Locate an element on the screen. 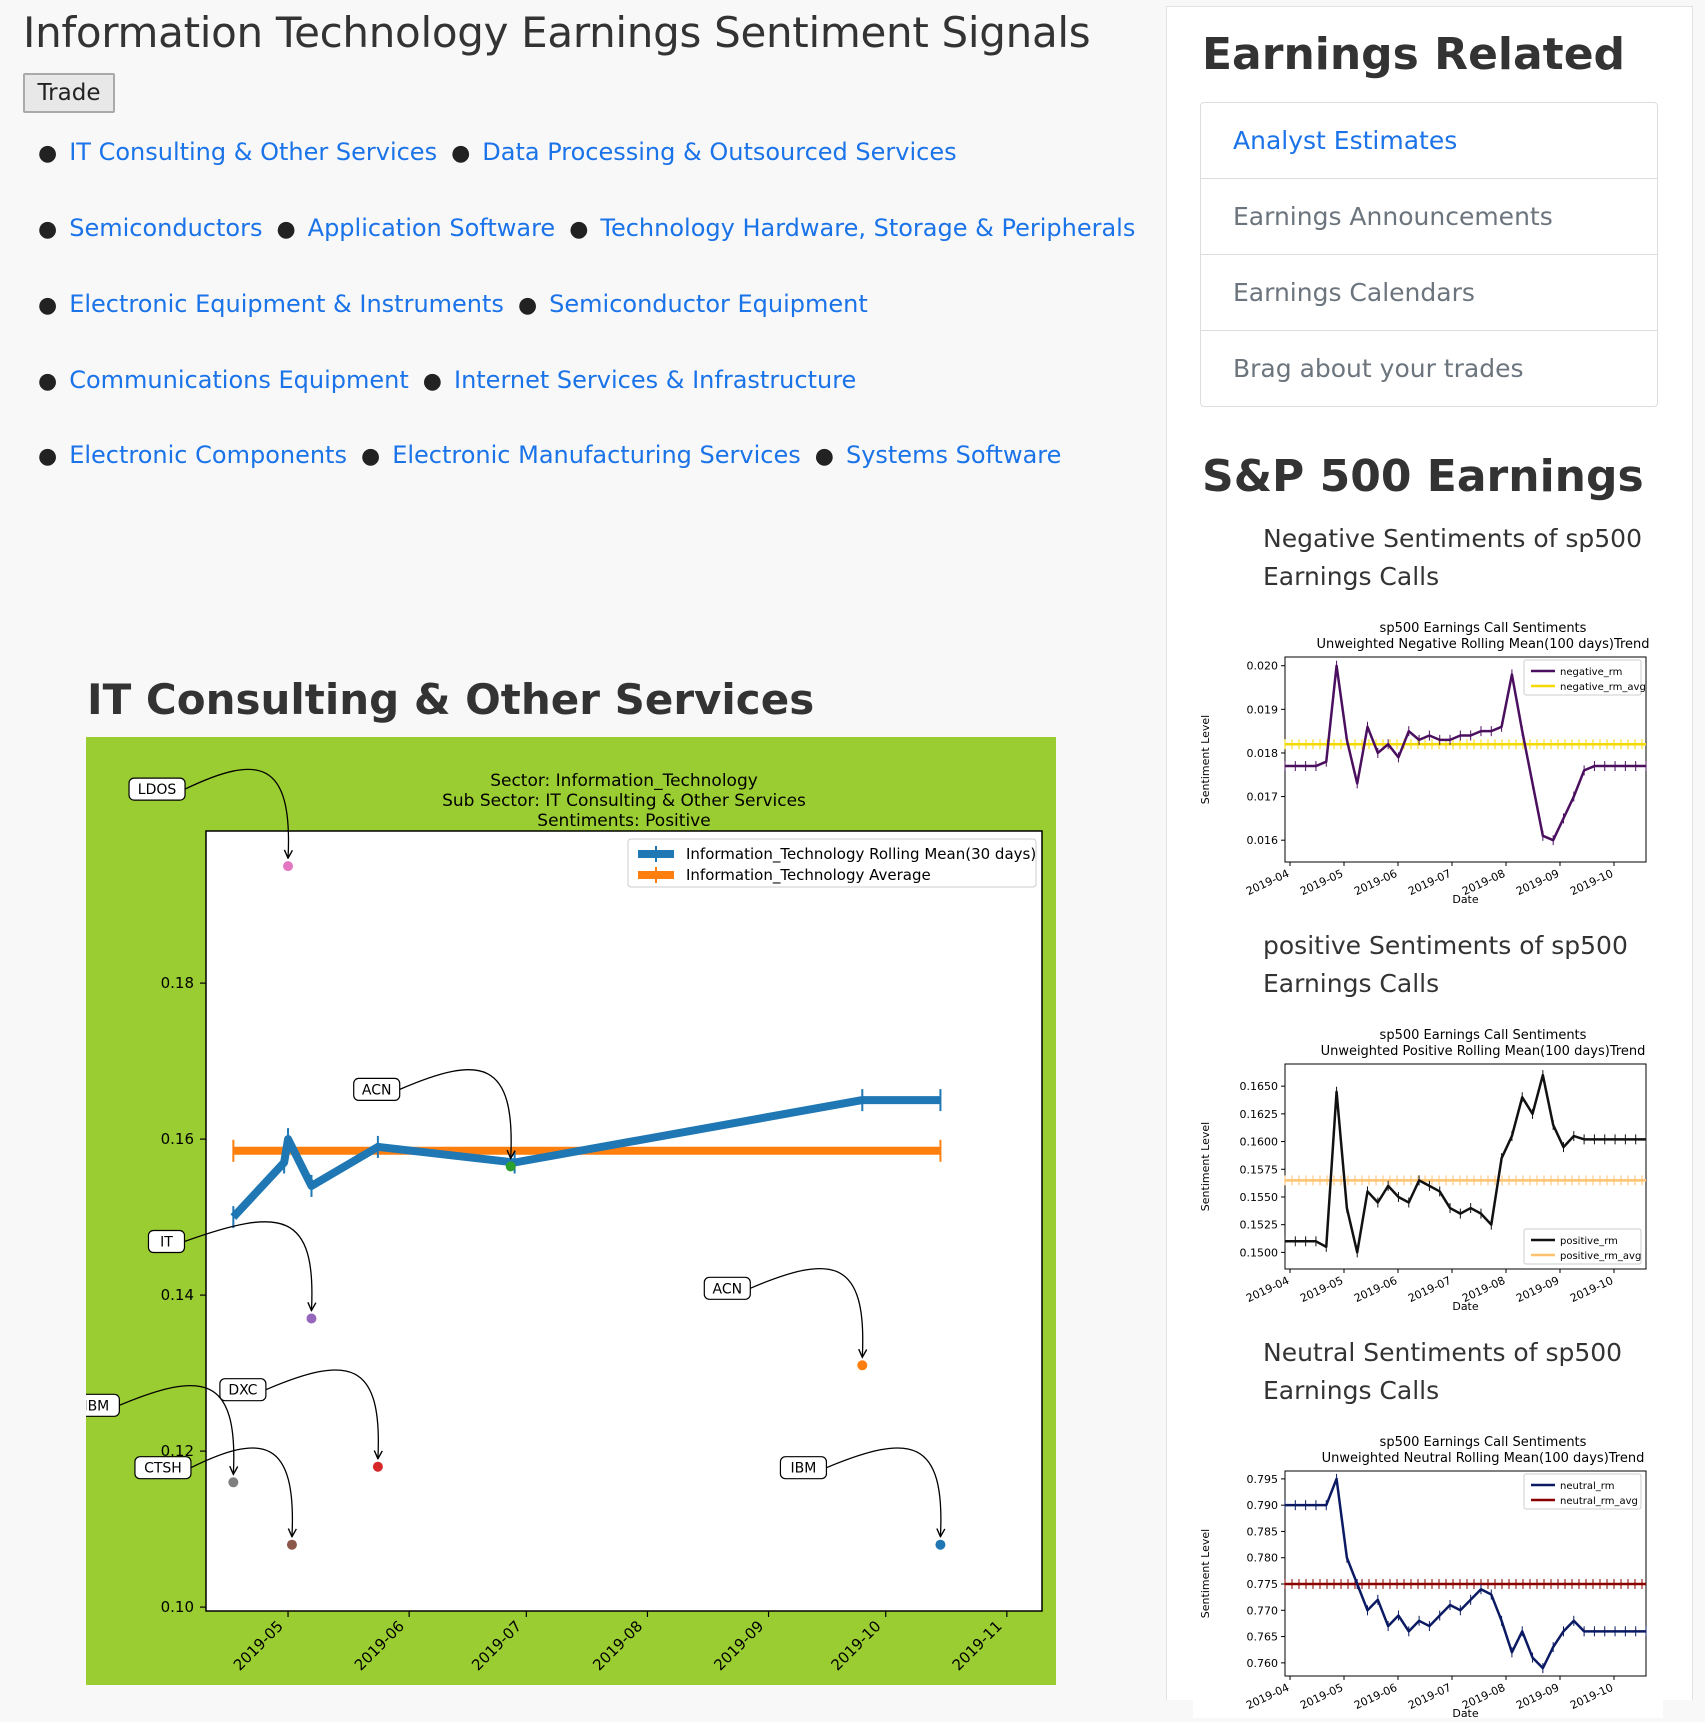  sidebar-item-earnings-calendars: Earnings Calendars is located at coordinates (1429, 292).